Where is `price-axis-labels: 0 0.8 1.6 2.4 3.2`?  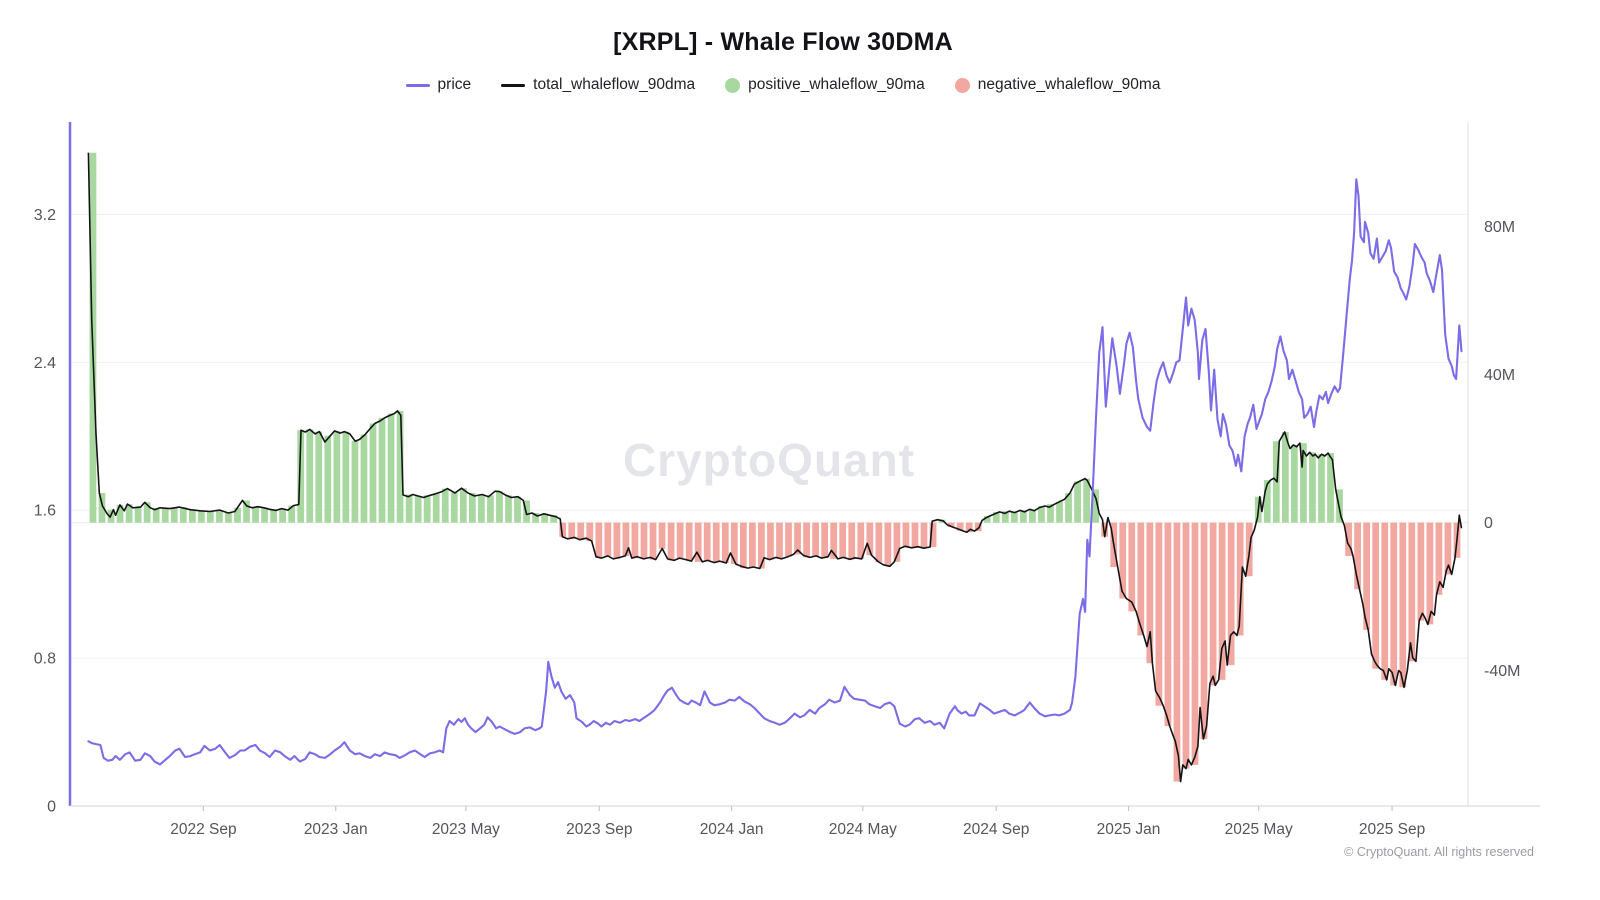 price-axis-labels: 0 0.8 1.6 2.4 3.2 is located at coordinates (45, 511).